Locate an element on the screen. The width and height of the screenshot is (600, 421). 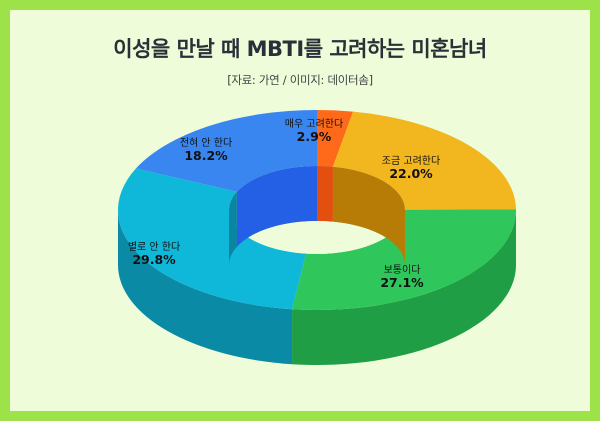
slice-value-0: 2.9% is located at coordinates (314, 136).